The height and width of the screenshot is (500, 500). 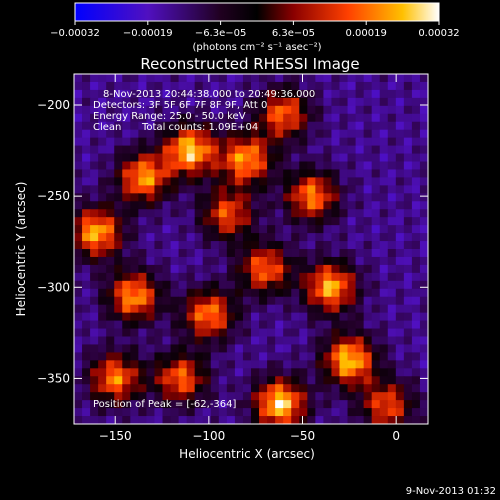 I want to click on x-tick-label: −100, so click(x=208, y=436).